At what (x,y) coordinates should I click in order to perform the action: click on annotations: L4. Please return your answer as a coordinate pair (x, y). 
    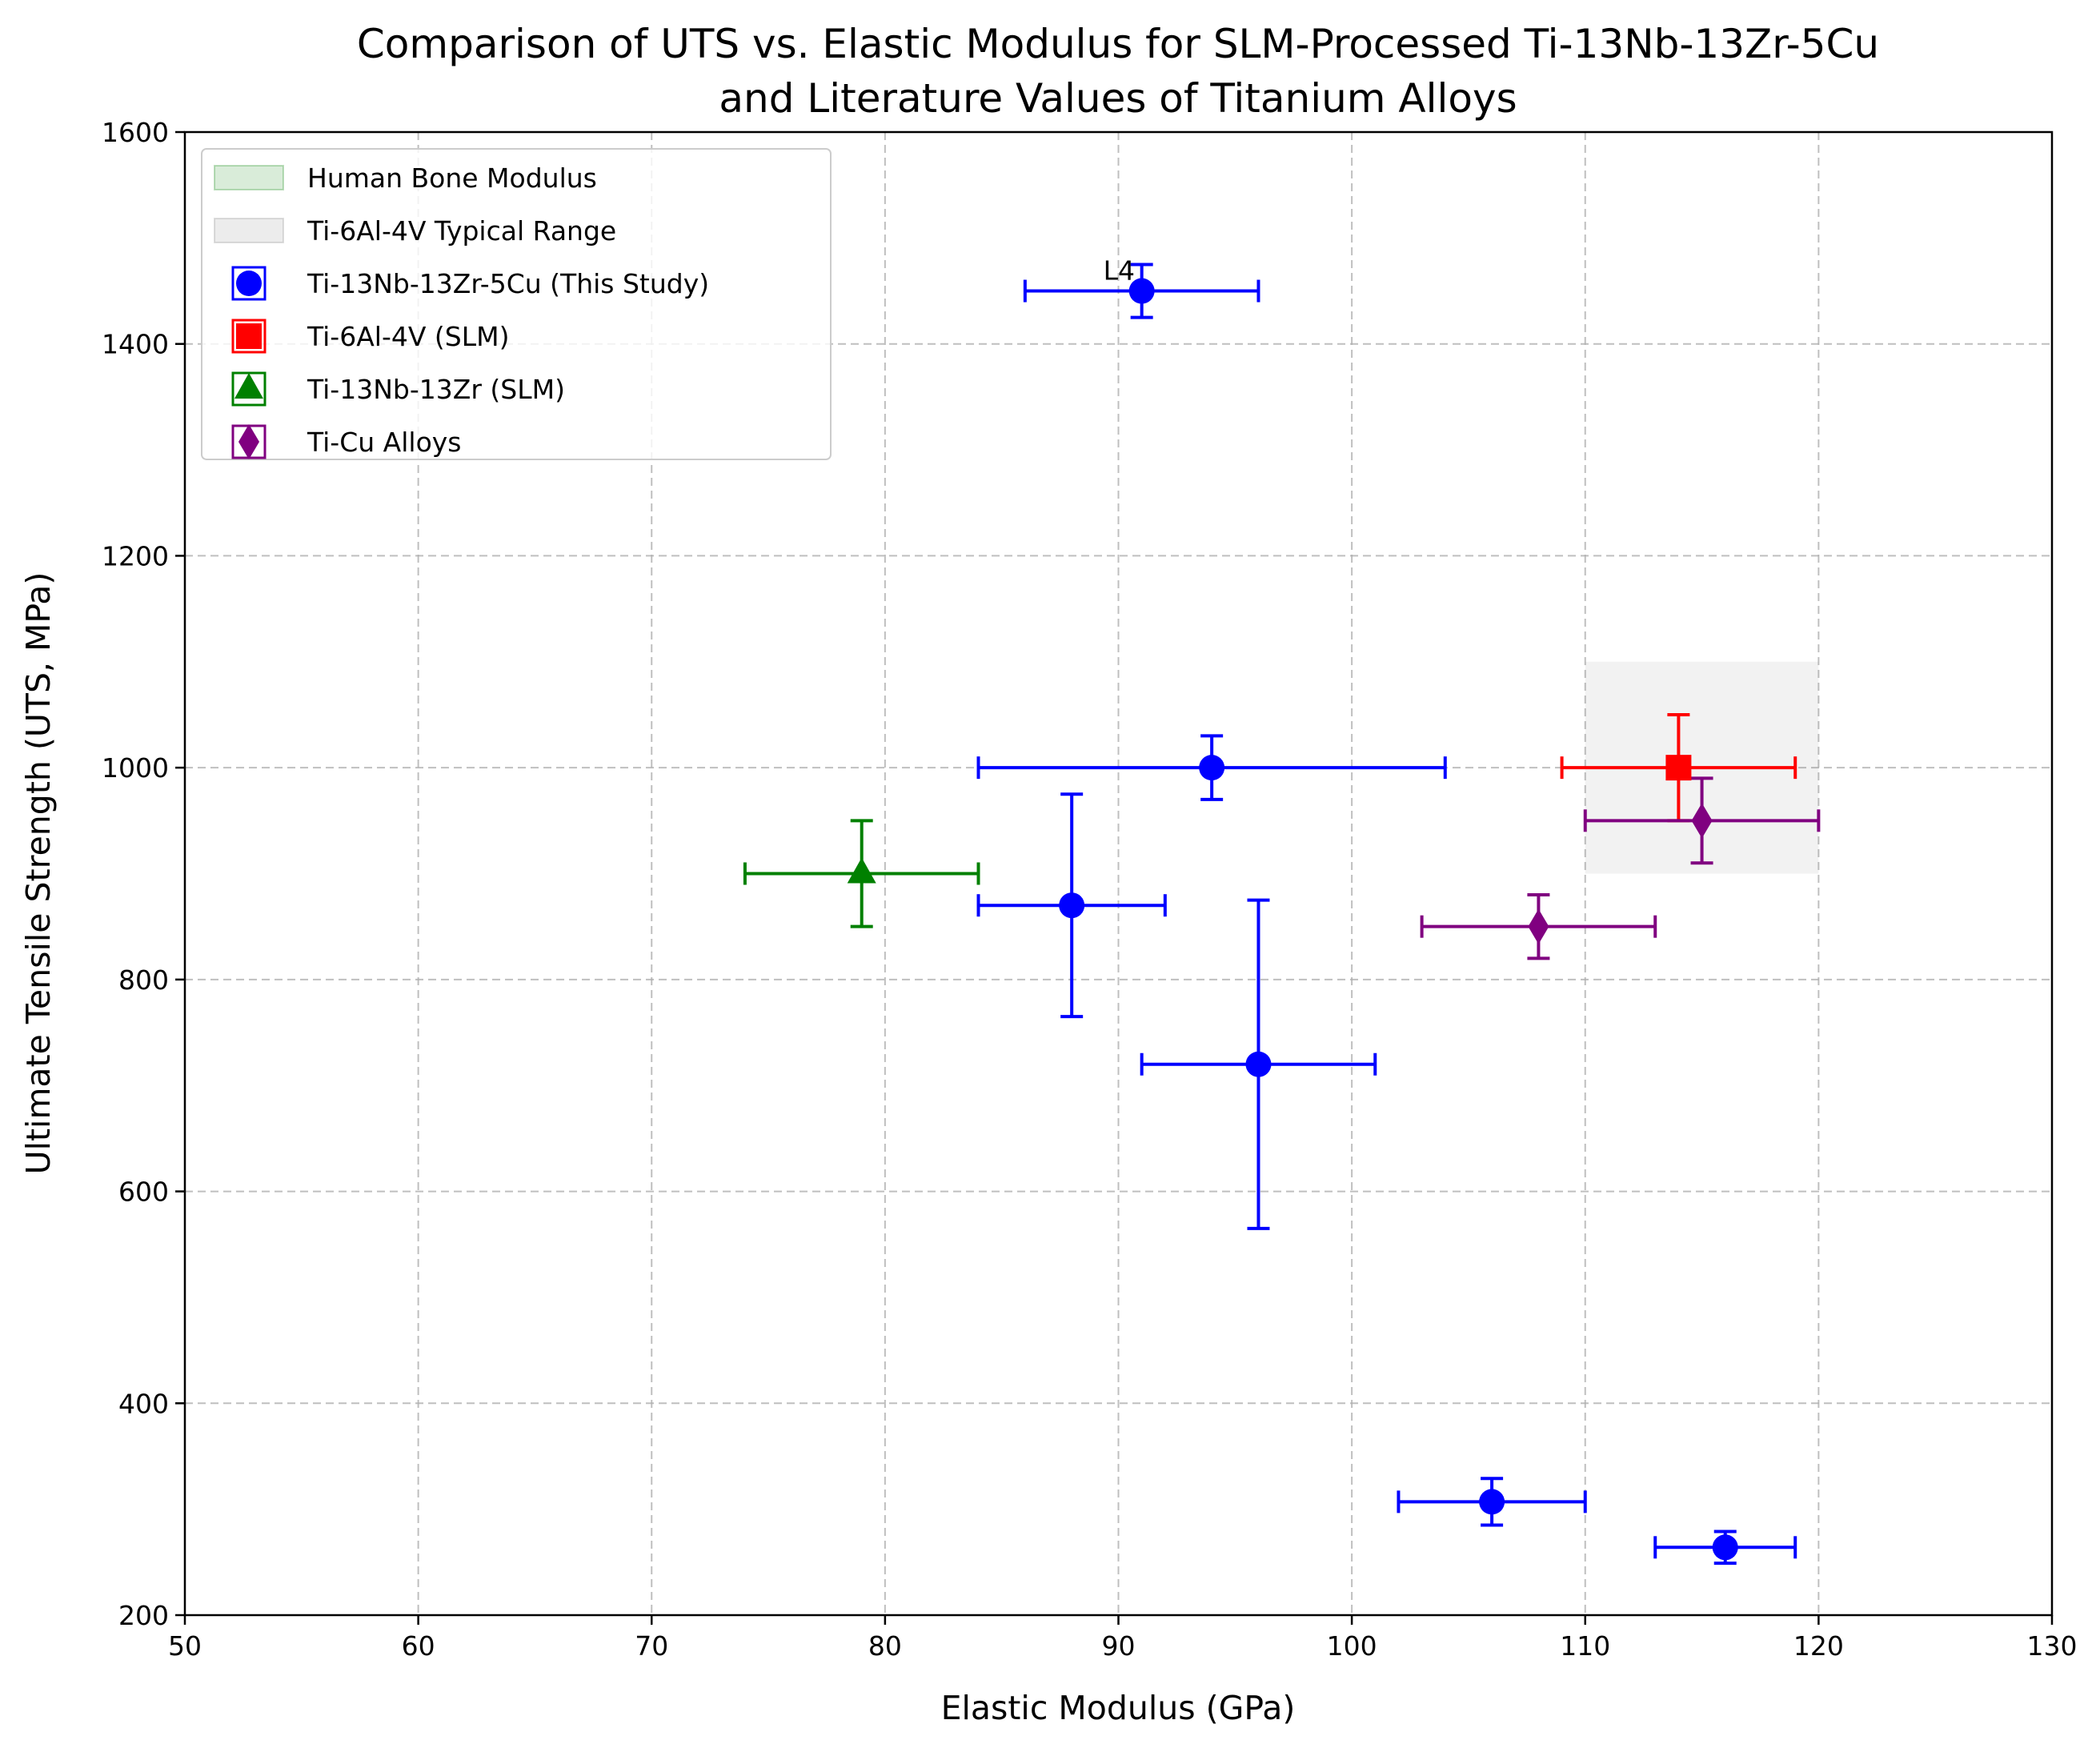
    Looking at the image, I should click on (1119, 271).